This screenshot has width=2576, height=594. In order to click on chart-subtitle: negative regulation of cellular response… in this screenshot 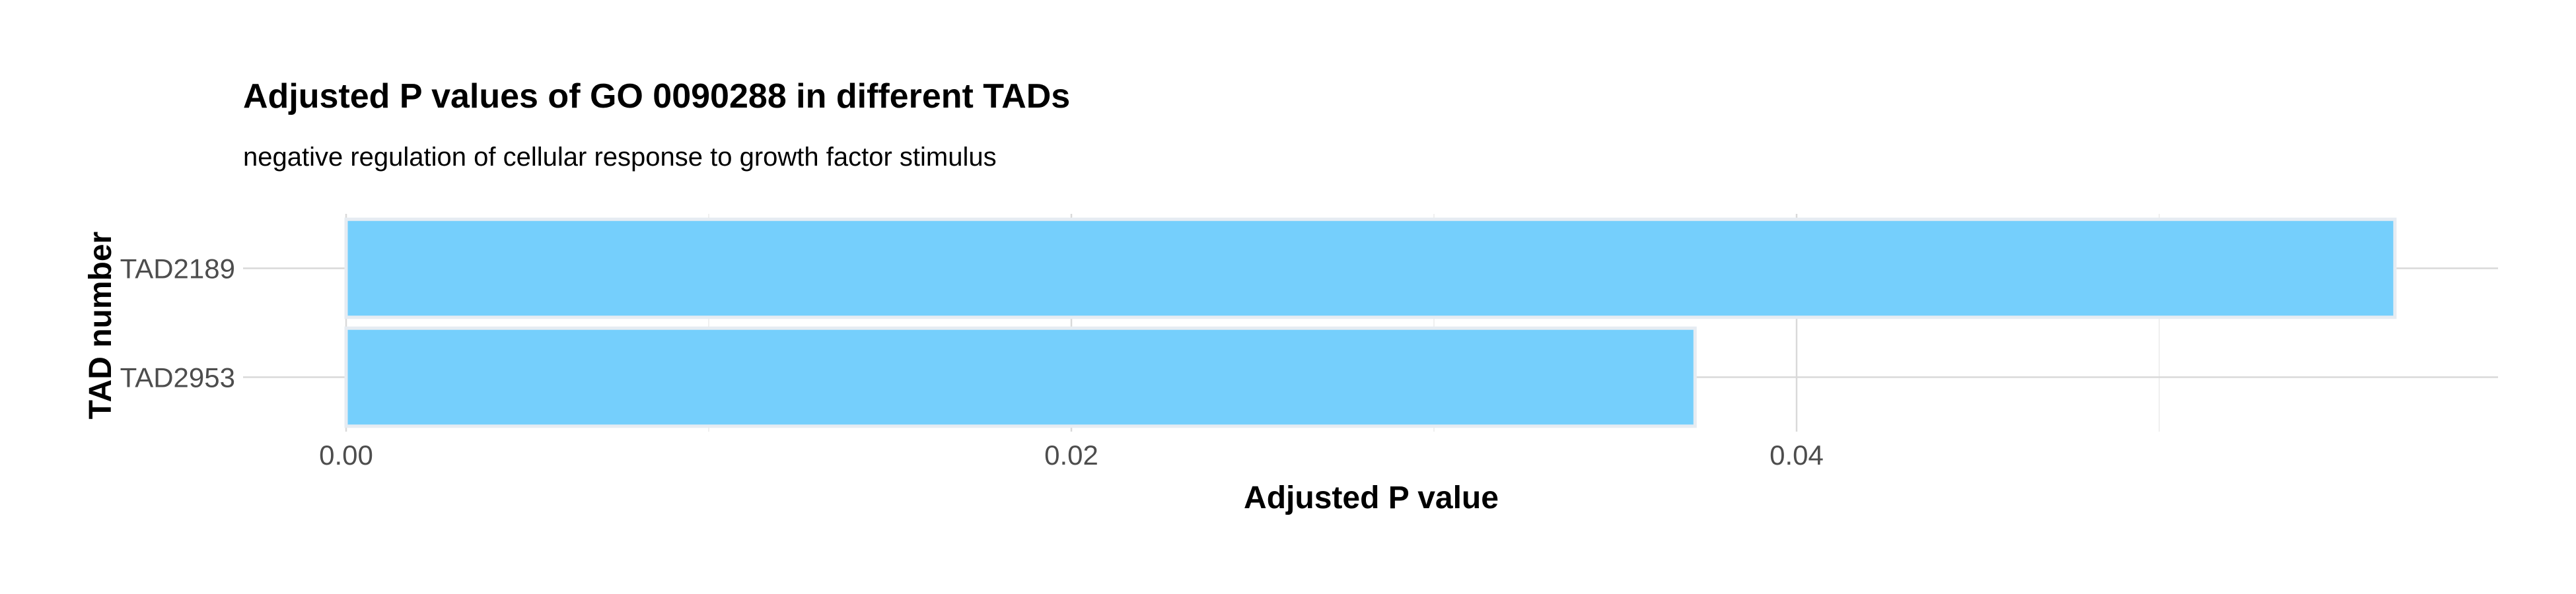, I will do `click(620, 157)`.